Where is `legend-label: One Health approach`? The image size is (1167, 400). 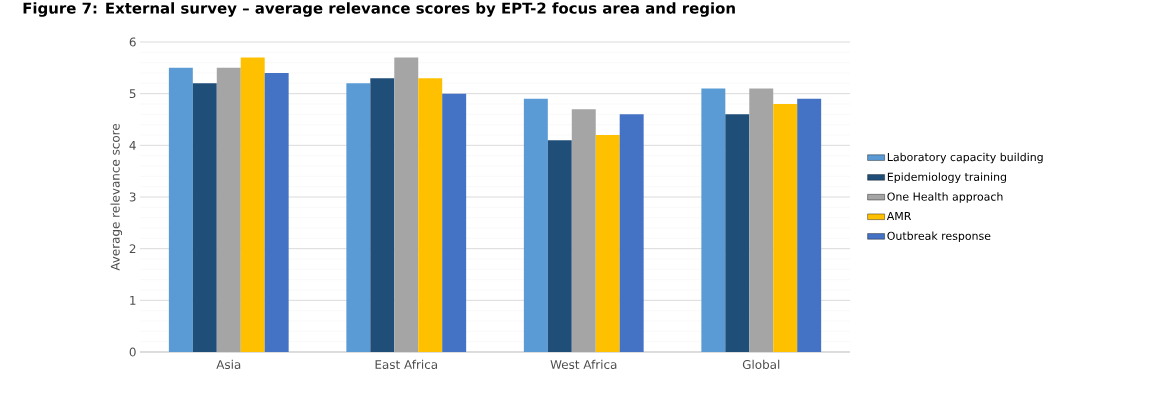
legend-label: One Health approach is located at coordinates (945, 197).